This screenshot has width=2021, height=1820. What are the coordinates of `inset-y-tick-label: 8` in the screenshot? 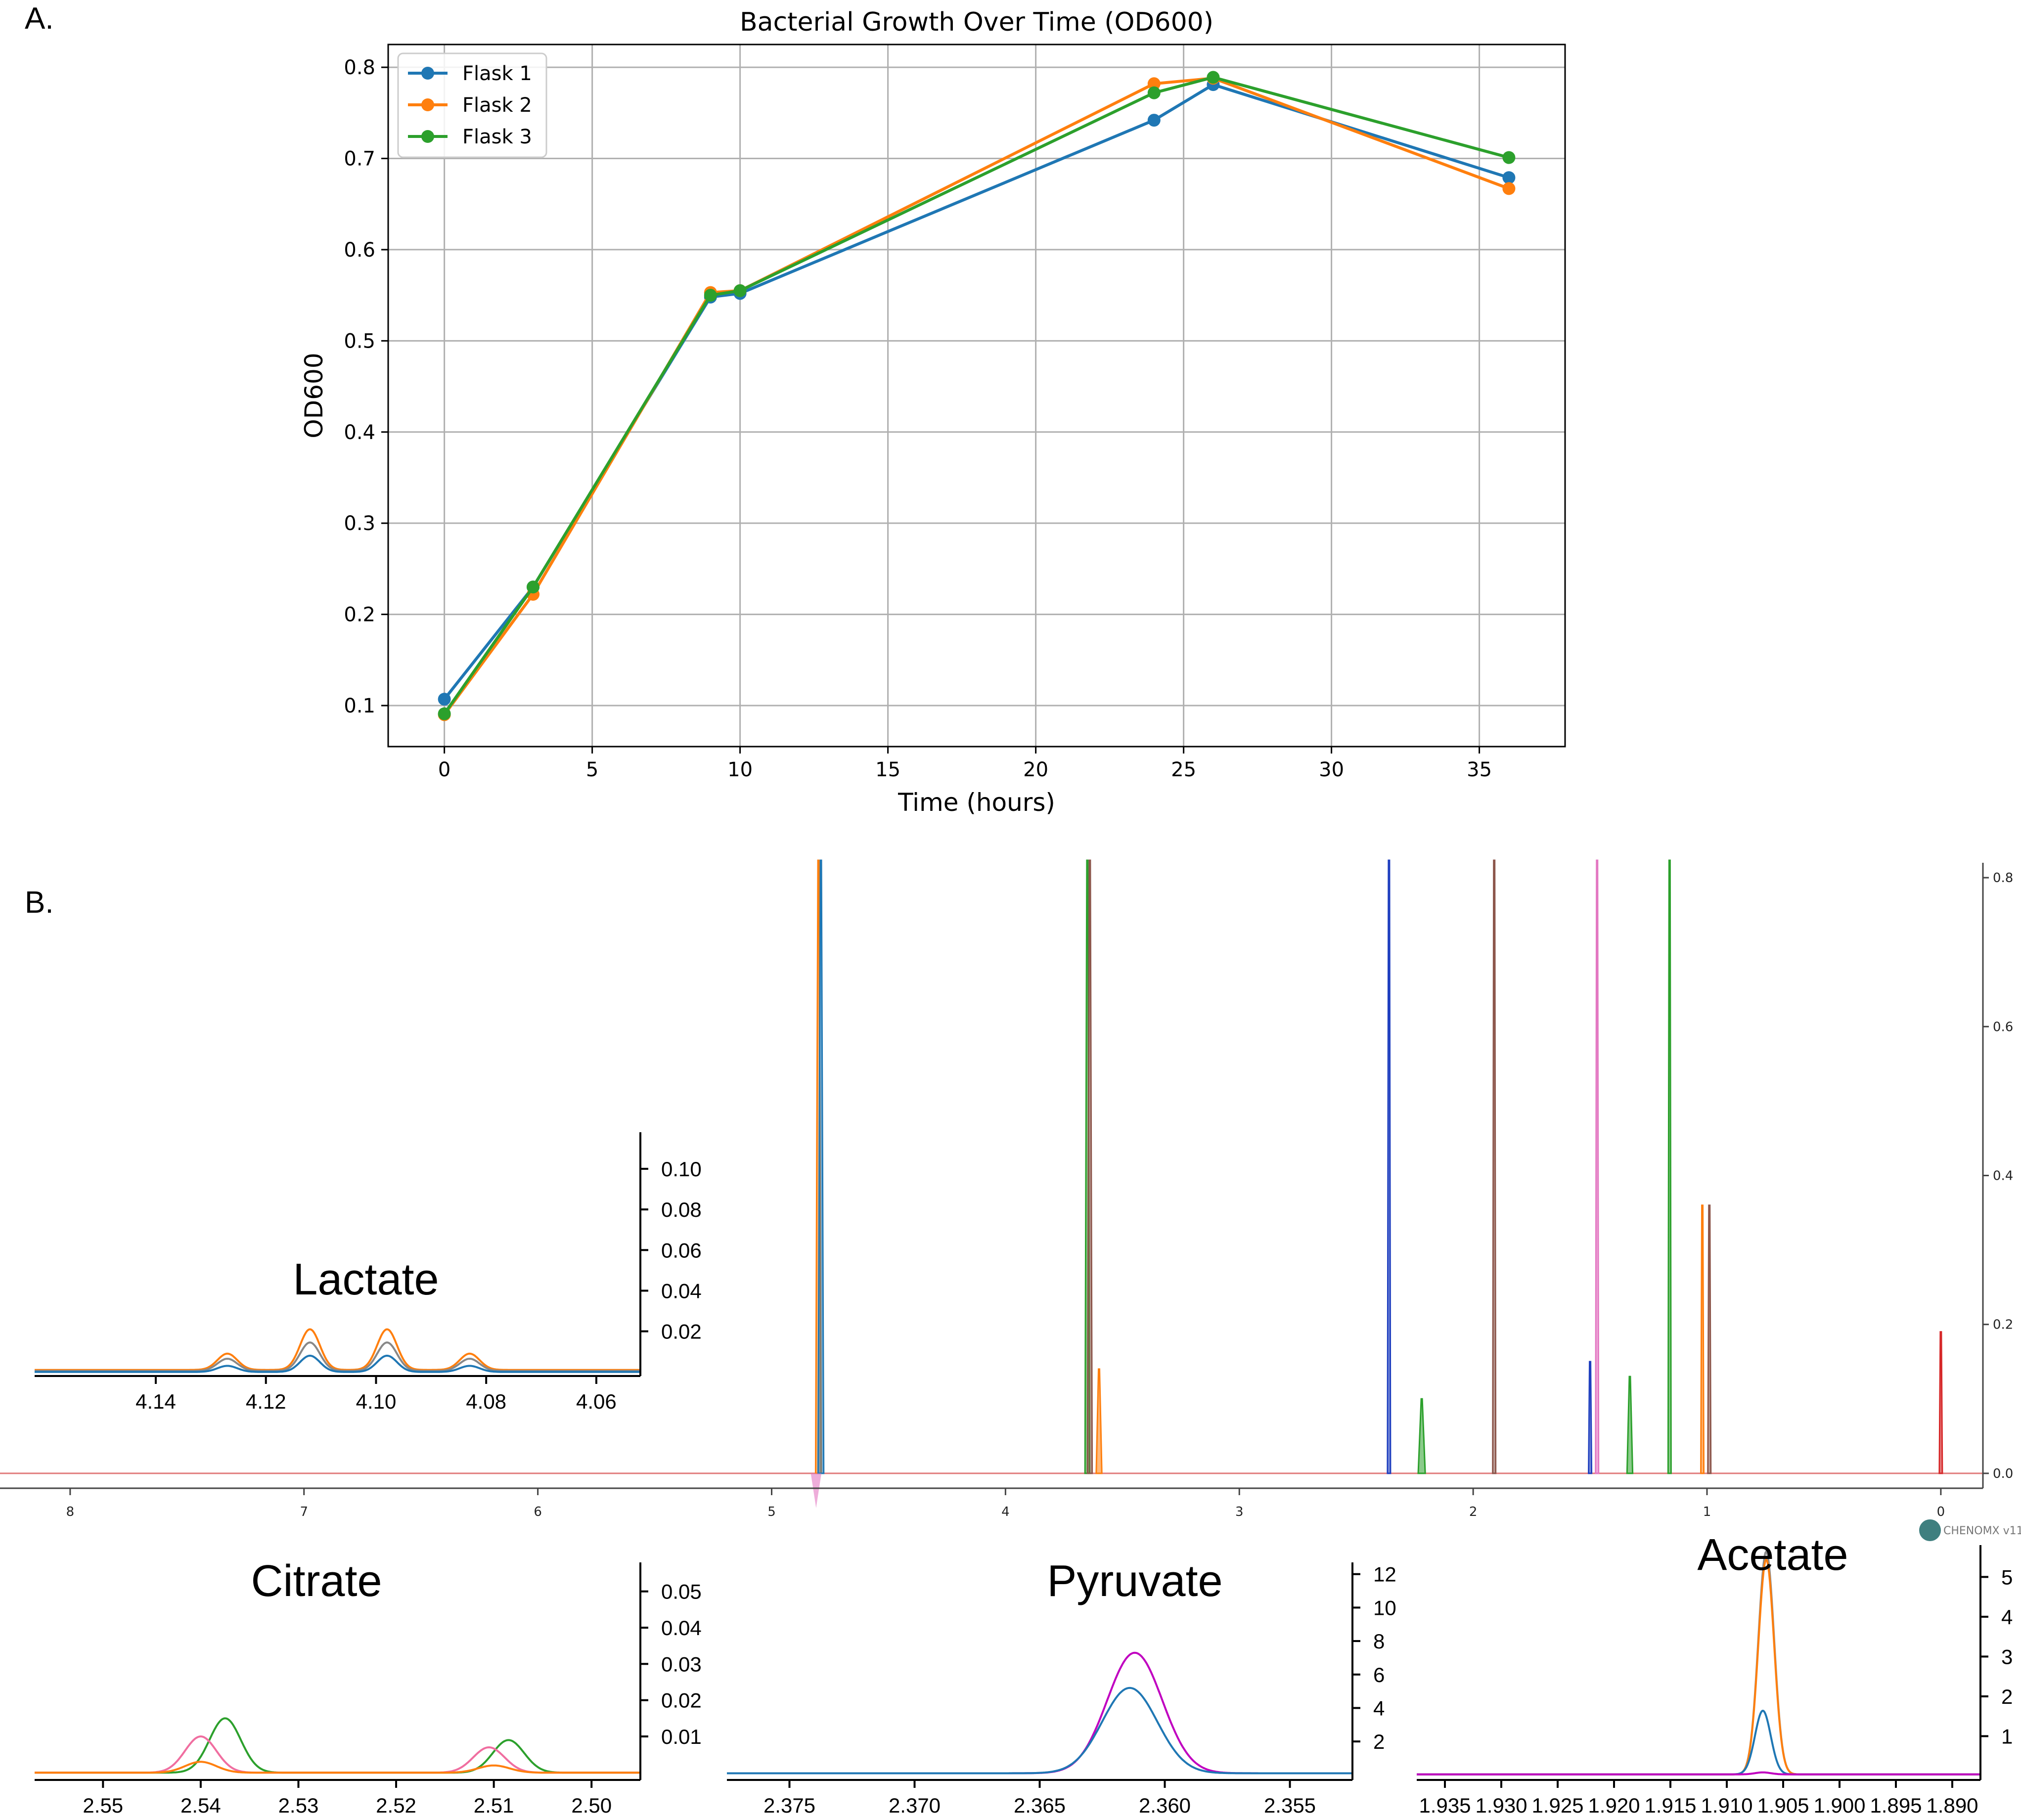 It's located at (1379, 1641).